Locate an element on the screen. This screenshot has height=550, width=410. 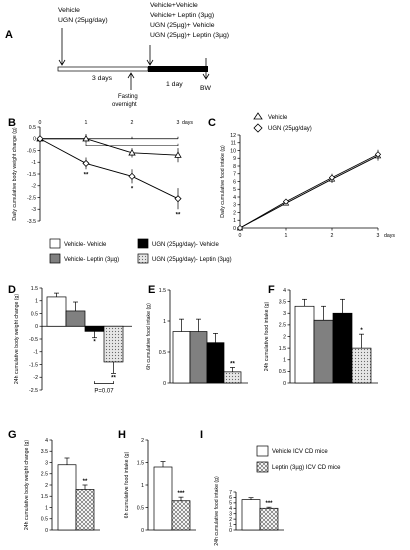
panel-c-x-axis-label: days is located at coordinates (389, 236).